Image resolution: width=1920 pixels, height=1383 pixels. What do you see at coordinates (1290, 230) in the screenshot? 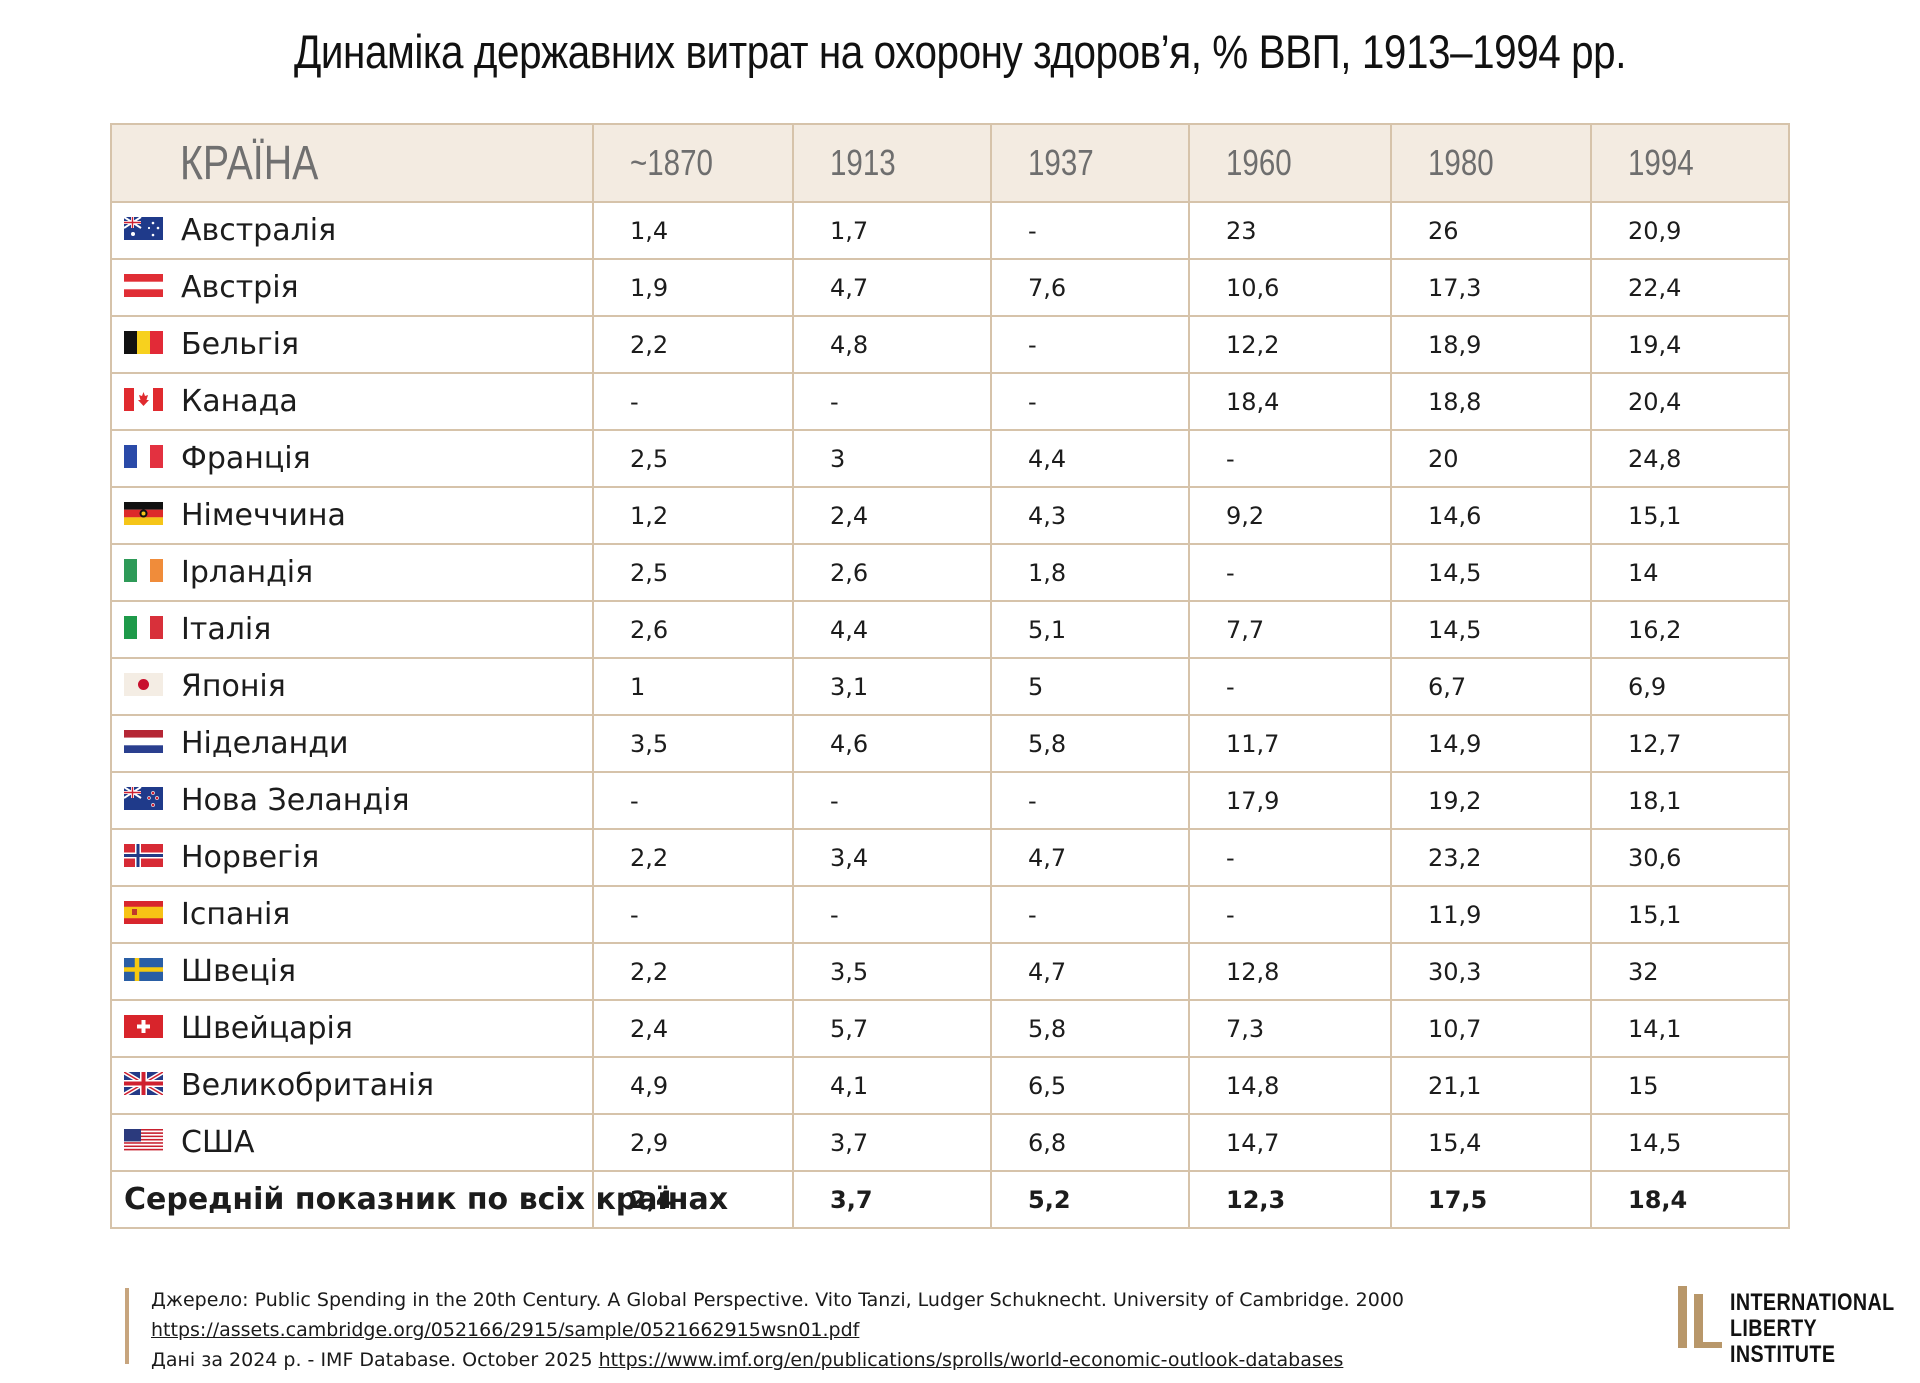
I see `value-cell: 23` at bounding box center [1290, 230].